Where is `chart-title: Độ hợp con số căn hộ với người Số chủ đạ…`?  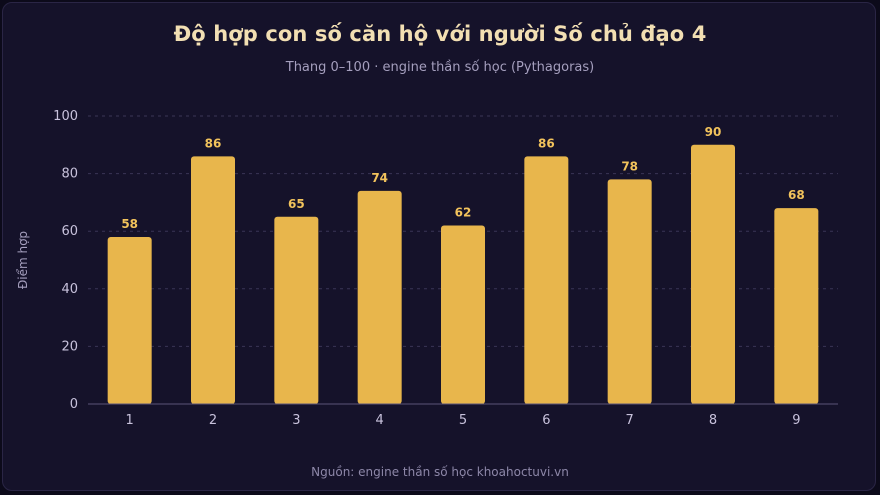 chart-title: Độ hợp con số căn hộ với người Số chủ đạ… is located at coordinates (440, 34).